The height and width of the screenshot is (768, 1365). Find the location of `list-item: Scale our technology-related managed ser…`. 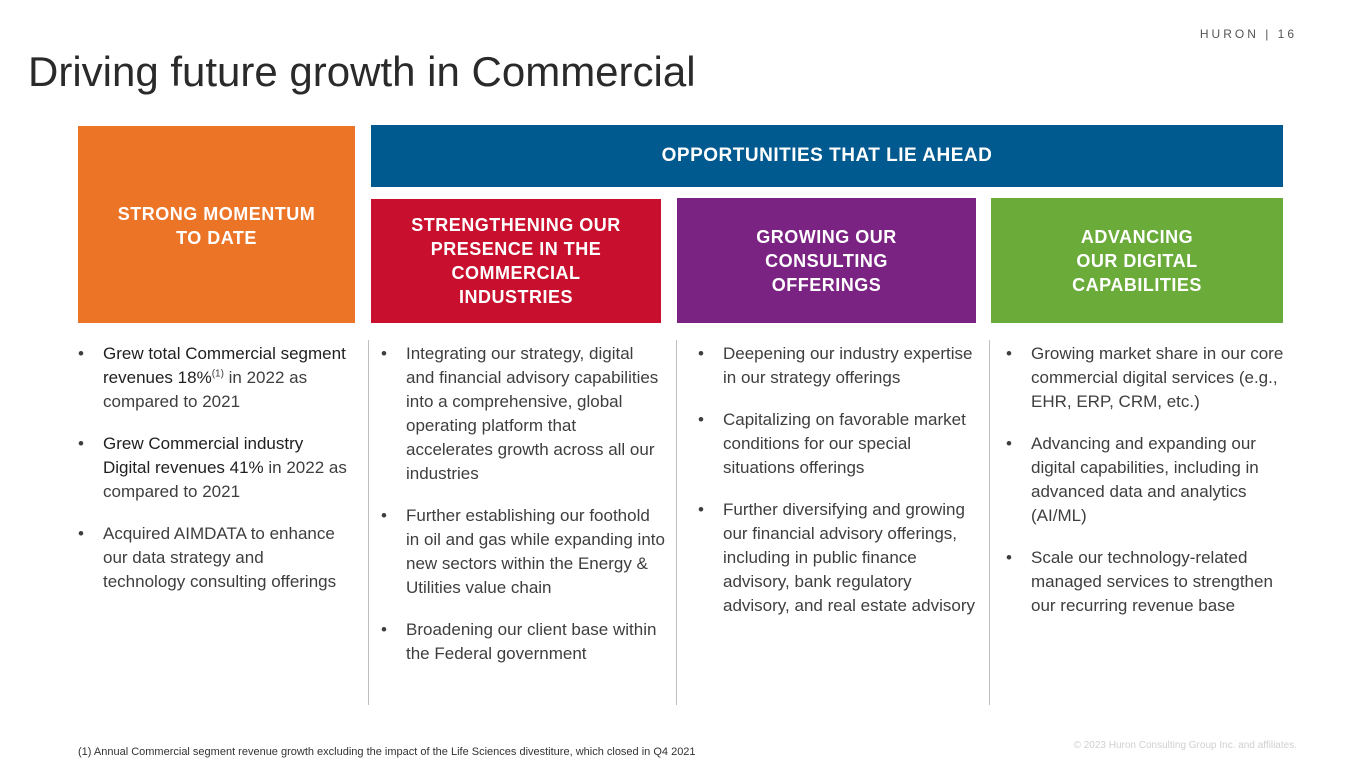

list-item: Scale our technology-related managed ser… is located at coordinates (1147, 582).